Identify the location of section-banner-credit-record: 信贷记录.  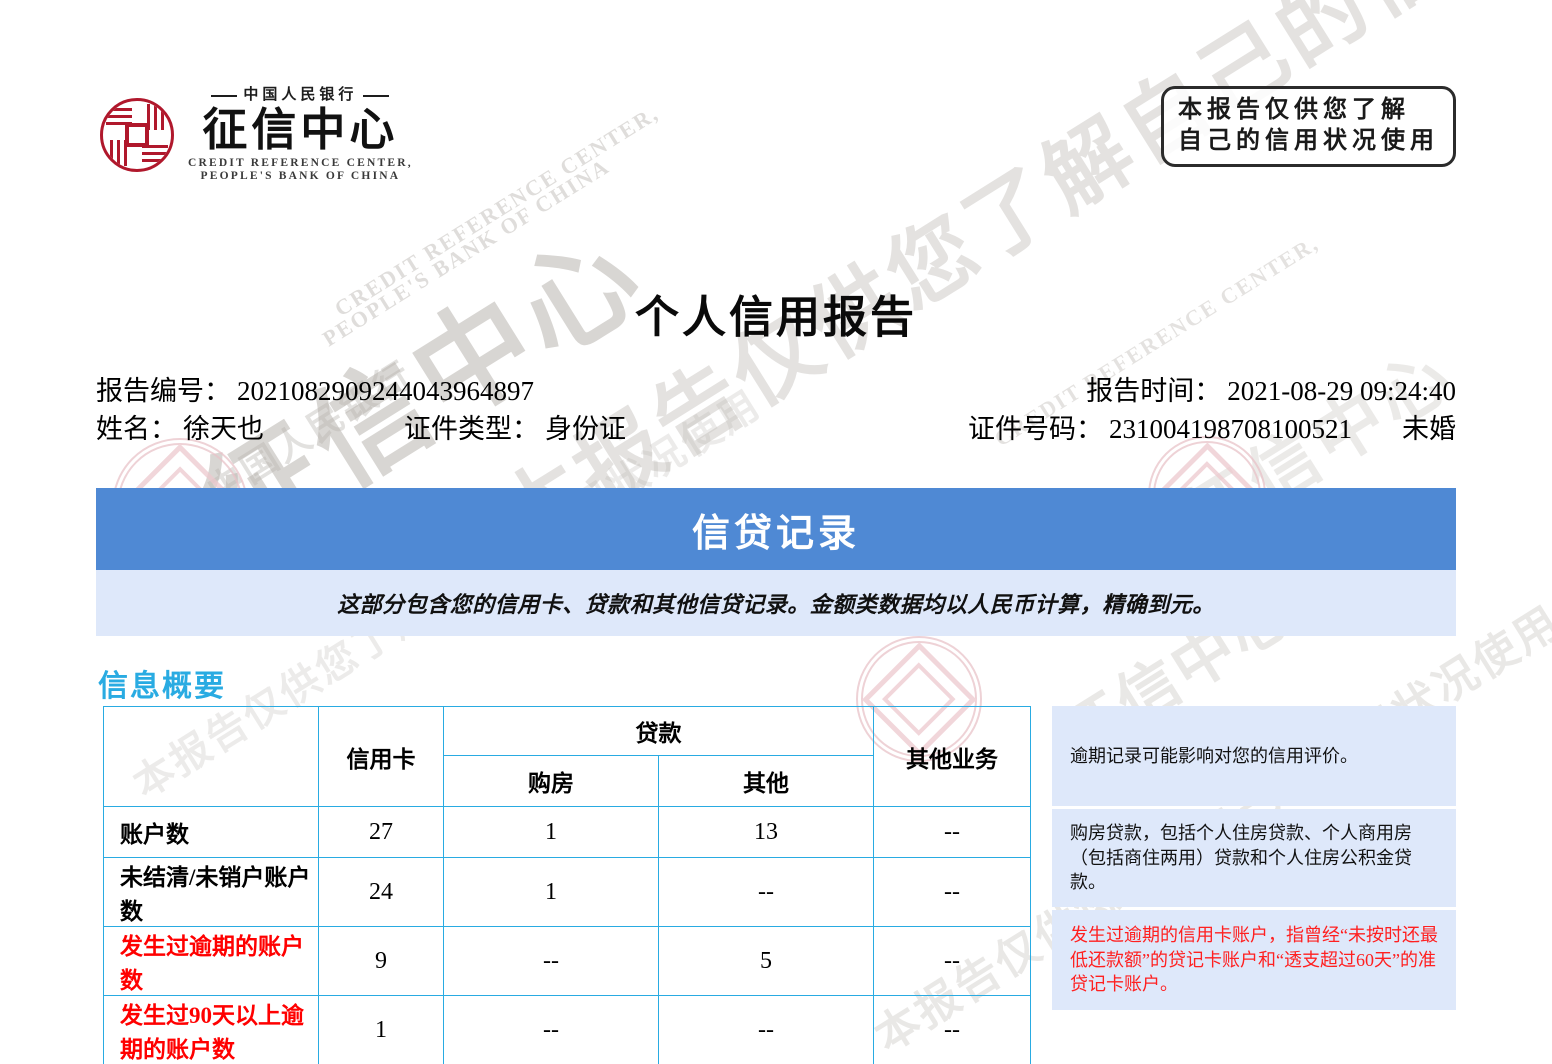
(776, 529).